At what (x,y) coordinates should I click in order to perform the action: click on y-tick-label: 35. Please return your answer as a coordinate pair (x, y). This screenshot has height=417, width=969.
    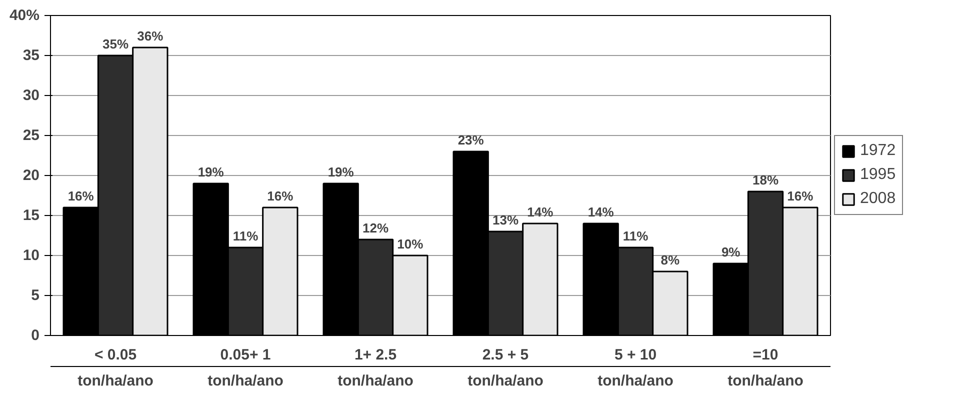
    Looking at the image, I should click on (31, 55).